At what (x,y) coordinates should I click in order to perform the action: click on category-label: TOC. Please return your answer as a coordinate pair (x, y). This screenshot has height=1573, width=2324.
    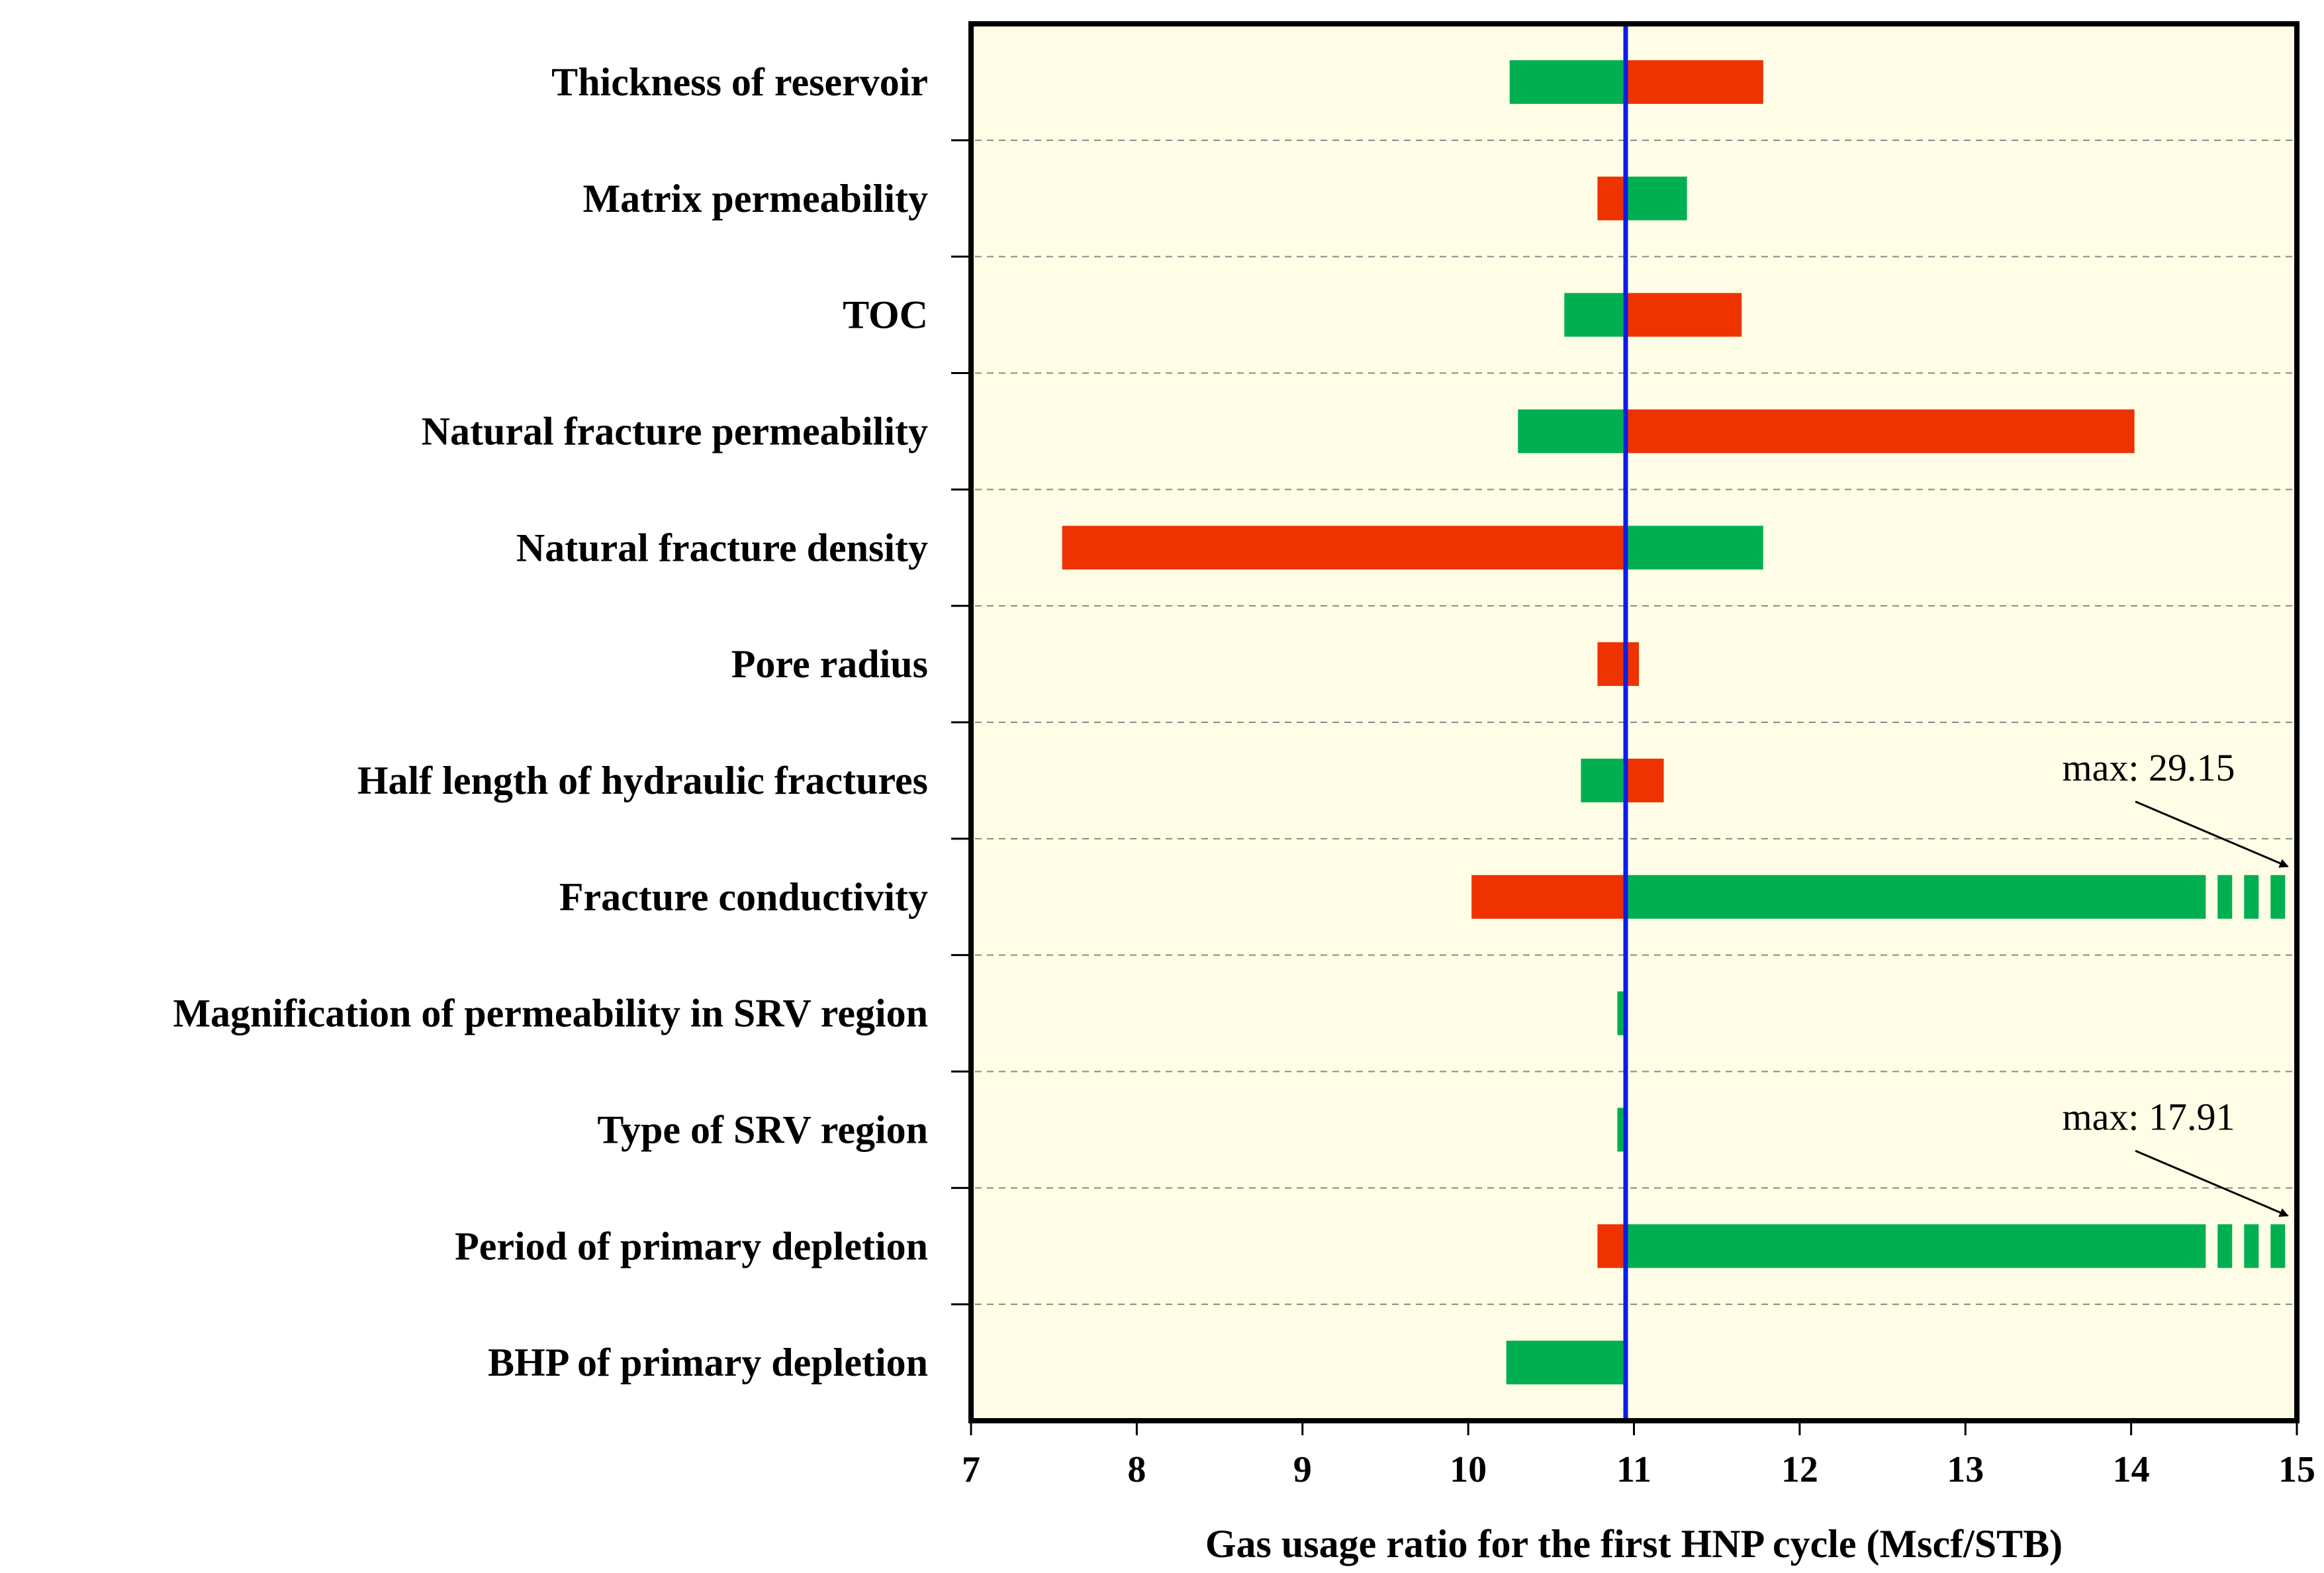
    Looking at the image, I should click on (885, 315).